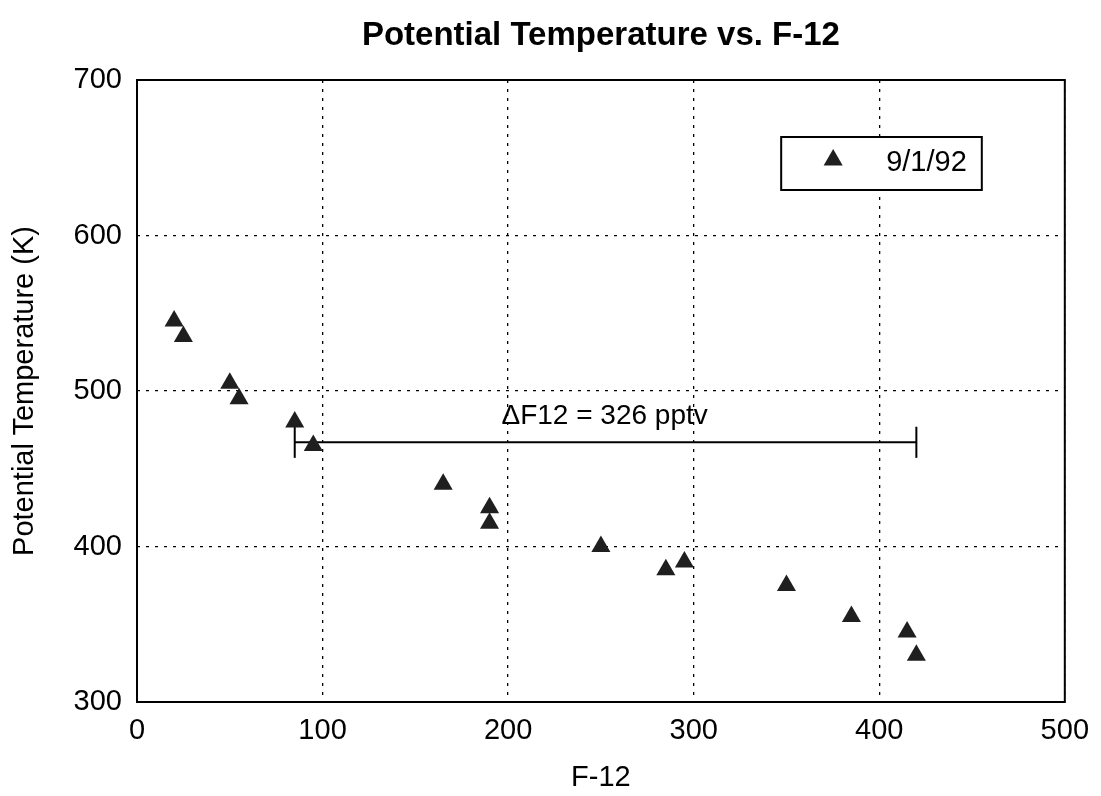 Image resolution: width=1101 pixels, height=796 pixels. What do you see at coordinates (97, 700) in the screenshot?
I see `y-tick-label: 300` at bounding box center [97, 700].